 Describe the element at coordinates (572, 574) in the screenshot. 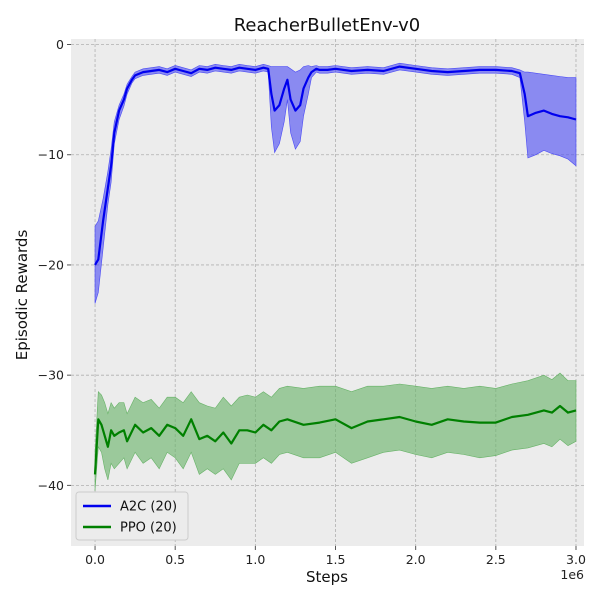

I see `x-axis-multiplier: 1e6` at that location.